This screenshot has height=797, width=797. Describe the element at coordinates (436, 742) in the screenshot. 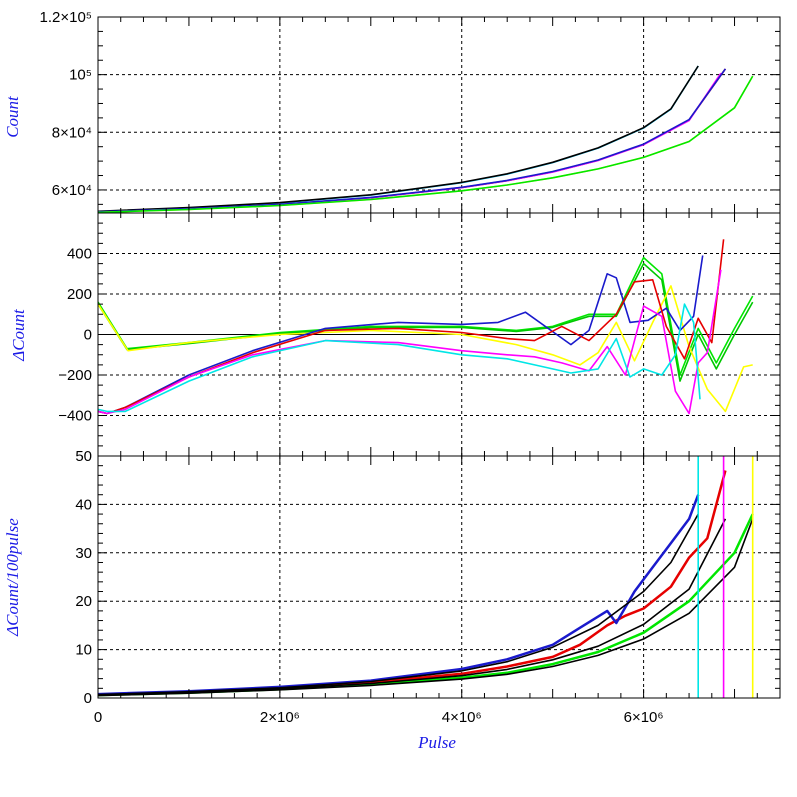

I see `x-axis-title: Pulse` at that location.